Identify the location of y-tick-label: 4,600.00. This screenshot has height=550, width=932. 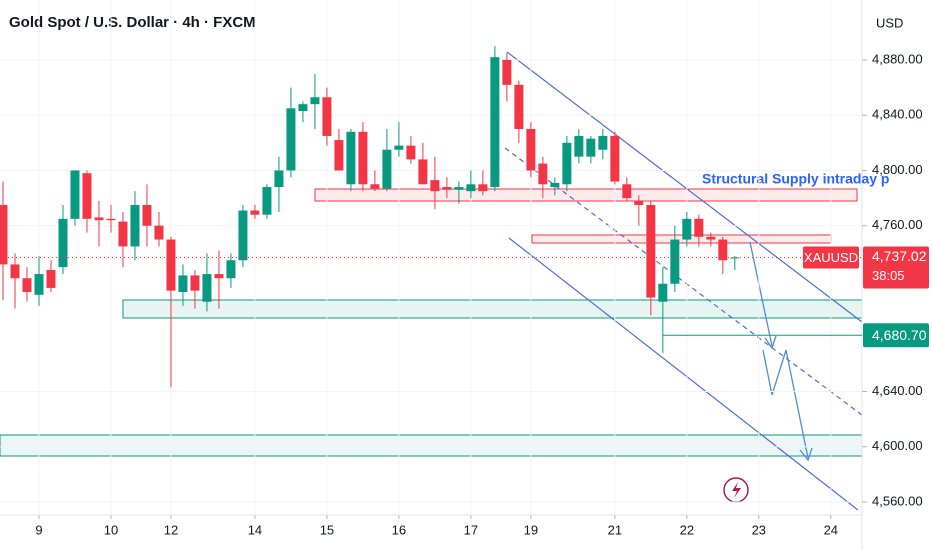
(897, 445).